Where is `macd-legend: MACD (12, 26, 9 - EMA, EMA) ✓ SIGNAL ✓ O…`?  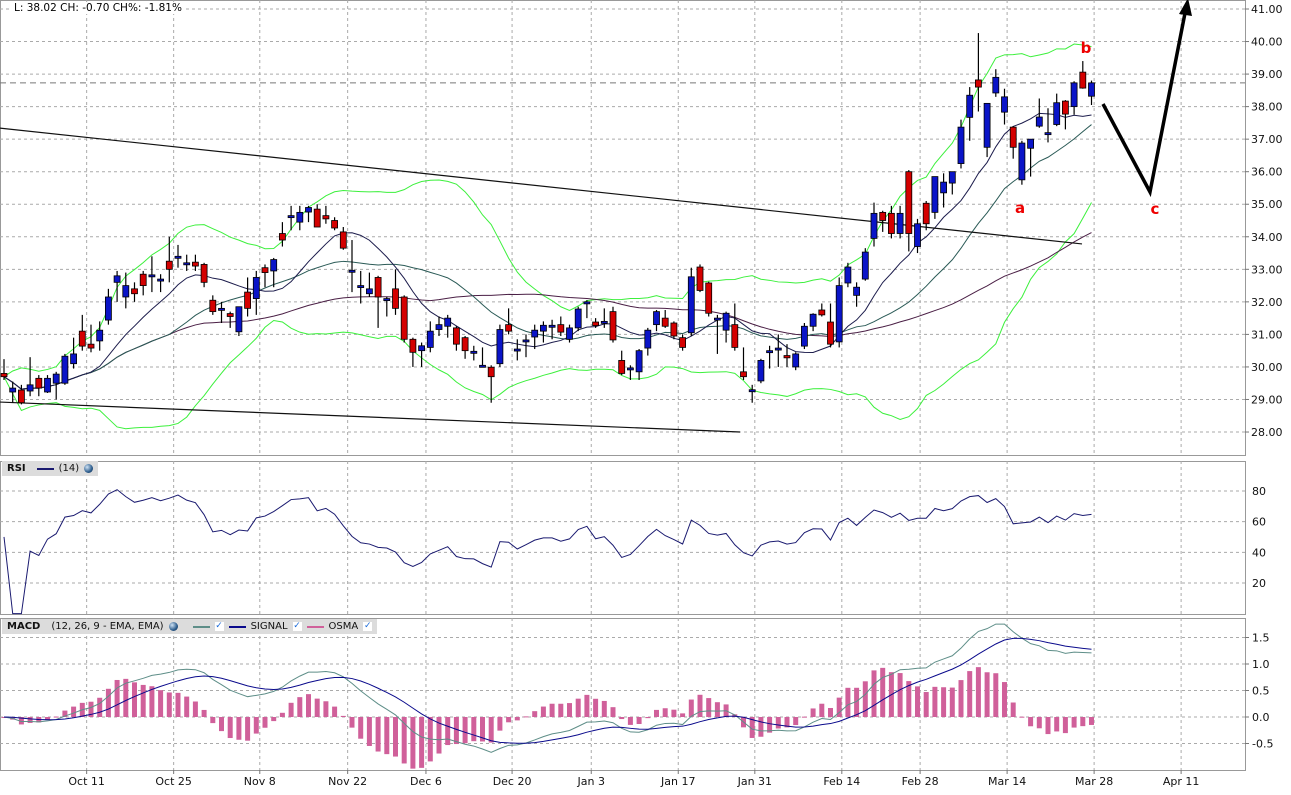
macd-legend: MACD (12, 26, 9 - EMA, EMA) ✓ SIGNAL ✓ O… is located at coordinates (190, 626).